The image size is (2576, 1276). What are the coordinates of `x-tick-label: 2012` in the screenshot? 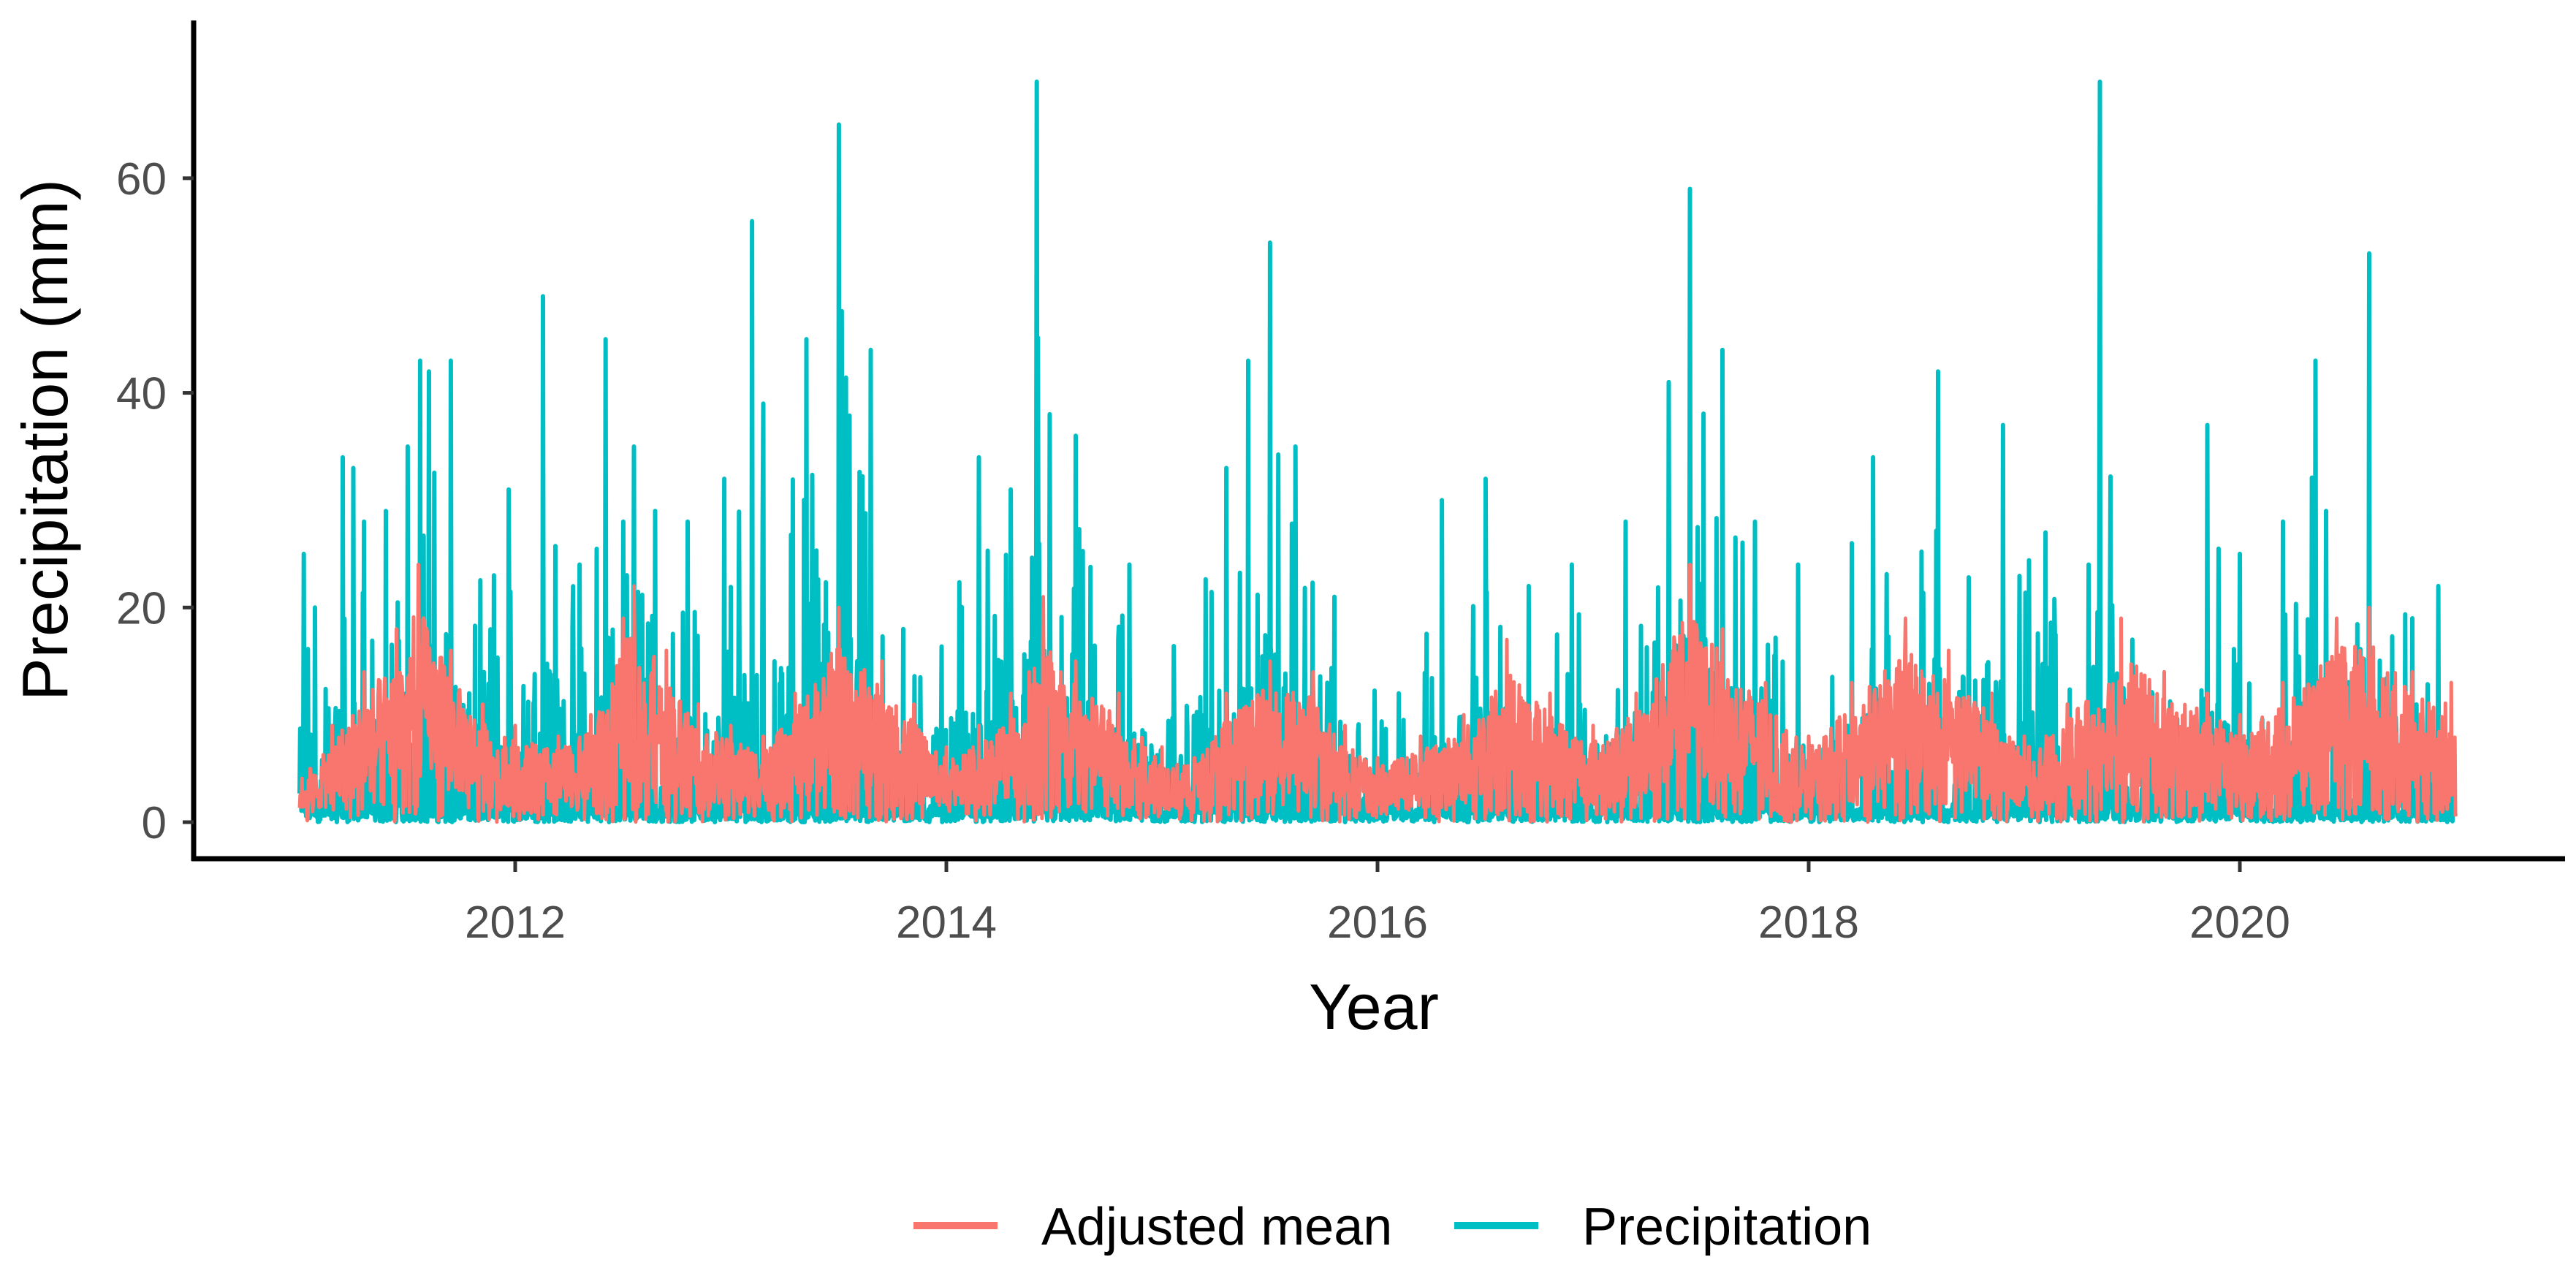 It's located at (515, 922).